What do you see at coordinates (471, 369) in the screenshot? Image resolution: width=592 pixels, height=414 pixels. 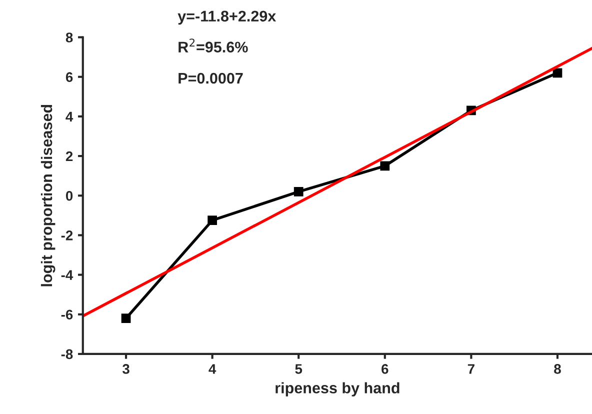 I see `x-tick-label: 7` at bounding box center [471, 369].